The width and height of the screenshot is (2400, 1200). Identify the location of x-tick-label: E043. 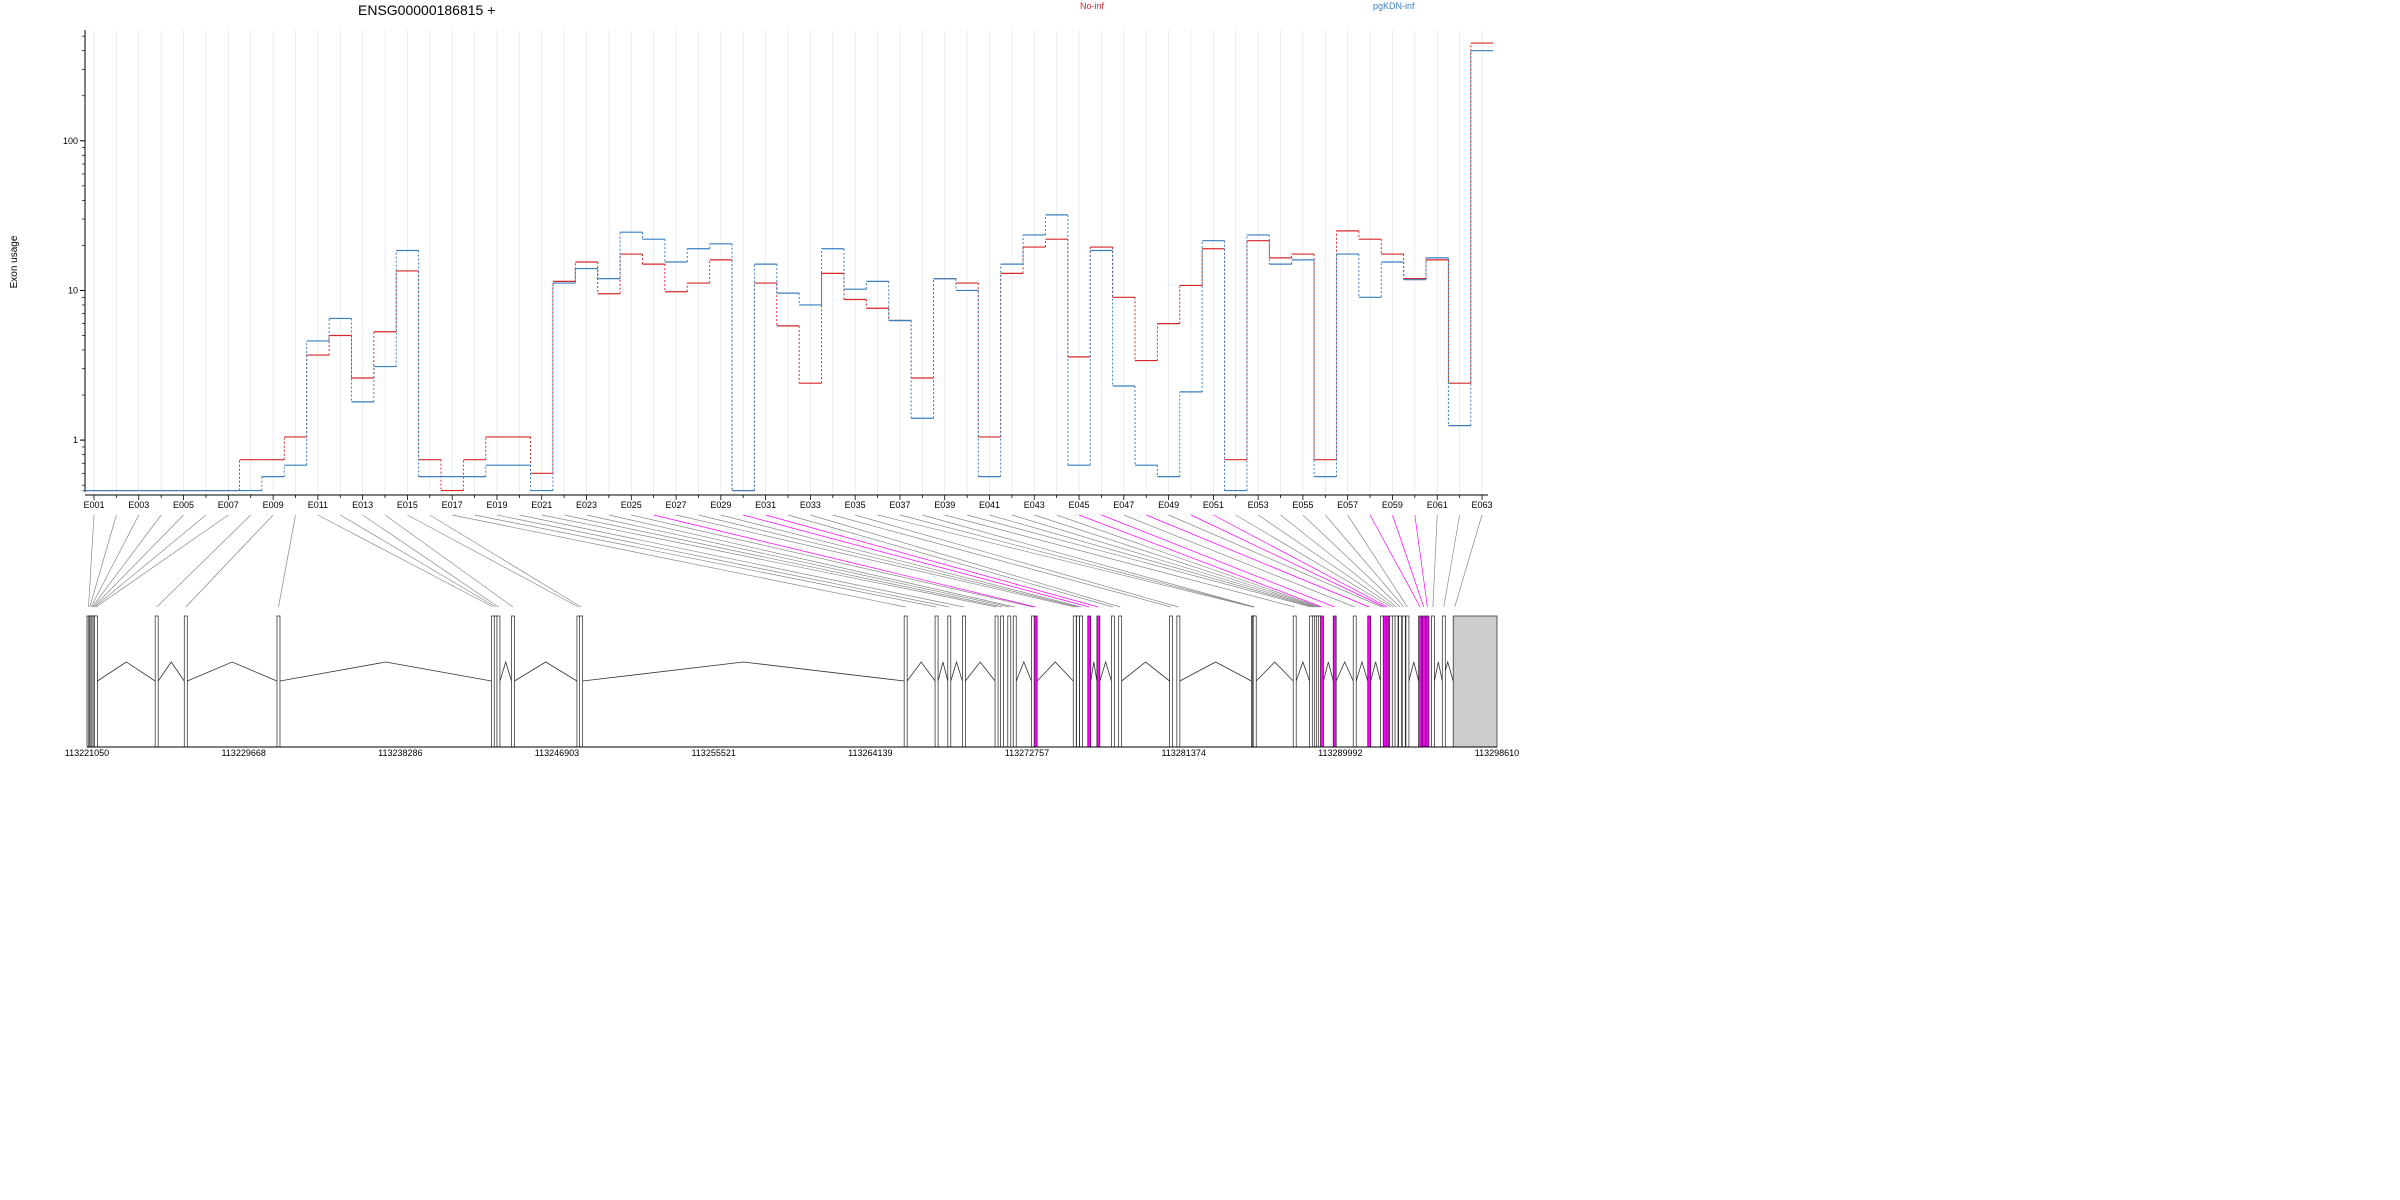
(1034, 505).